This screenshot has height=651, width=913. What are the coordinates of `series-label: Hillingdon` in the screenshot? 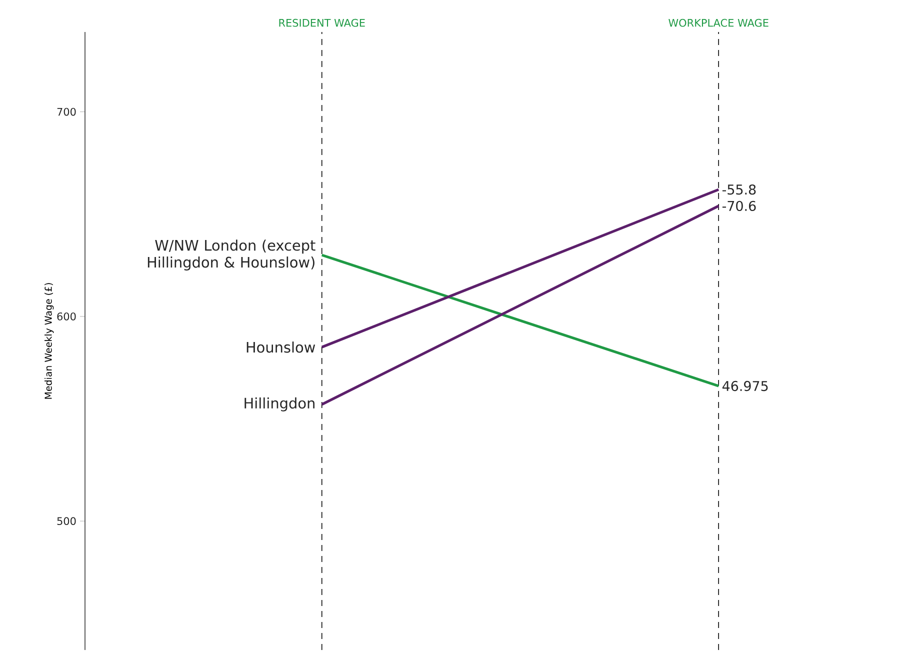 It's located at (279, 404).